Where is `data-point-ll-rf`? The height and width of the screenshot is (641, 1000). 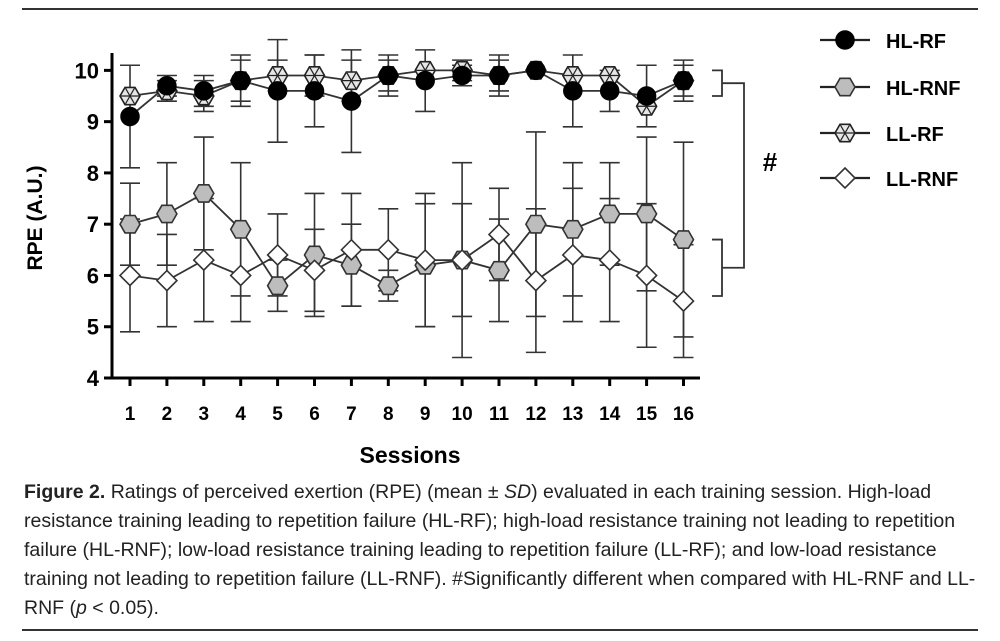 data-point-ll-rf is located at coordinates (351, 81).